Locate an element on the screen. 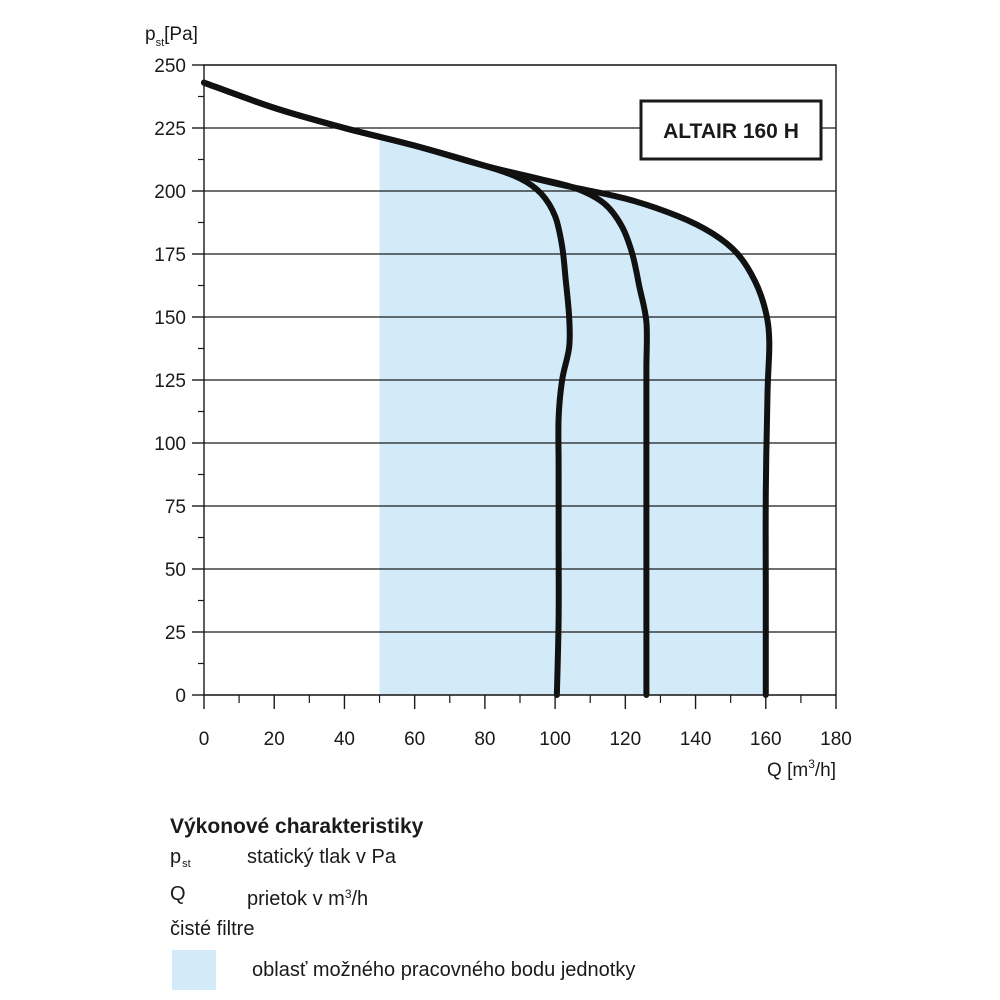  y-tick-label-75: 75 is located at coordinates (175, 507).